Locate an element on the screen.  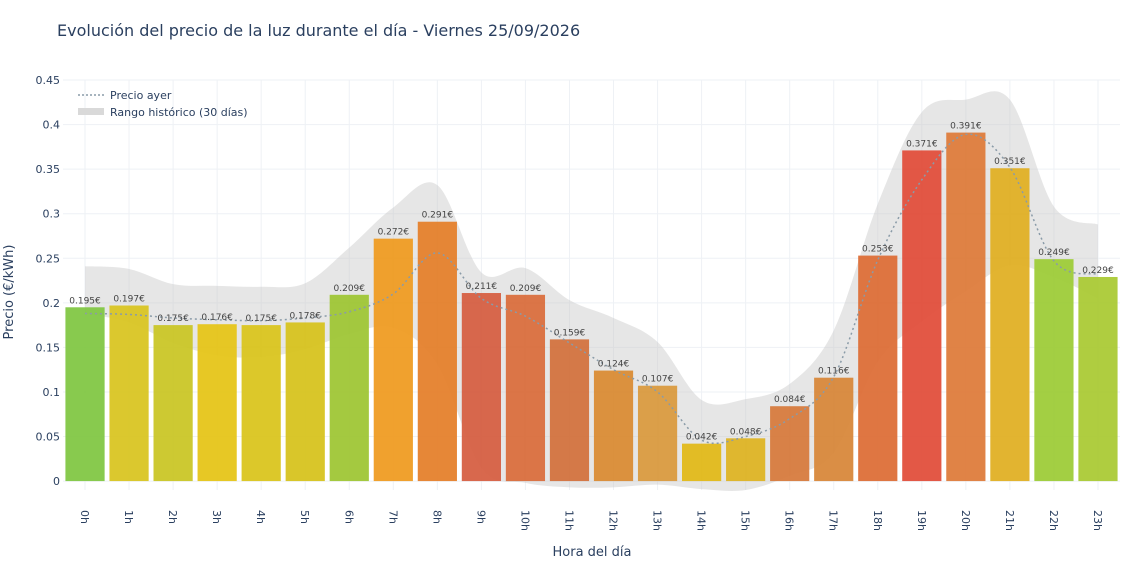
x-tick-label: 12h is located at coordinates (613, 520).